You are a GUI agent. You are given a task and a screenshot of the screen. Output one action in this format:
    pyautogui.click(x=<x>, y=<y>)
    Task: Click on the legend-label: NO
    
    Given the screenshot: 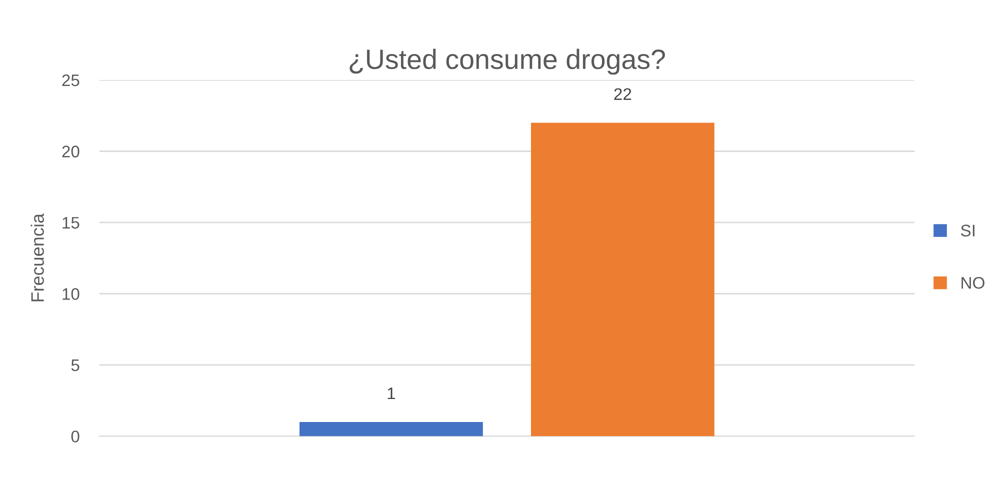 What is the action you would take?
    pyautogui.click(x=973, y=282)
    